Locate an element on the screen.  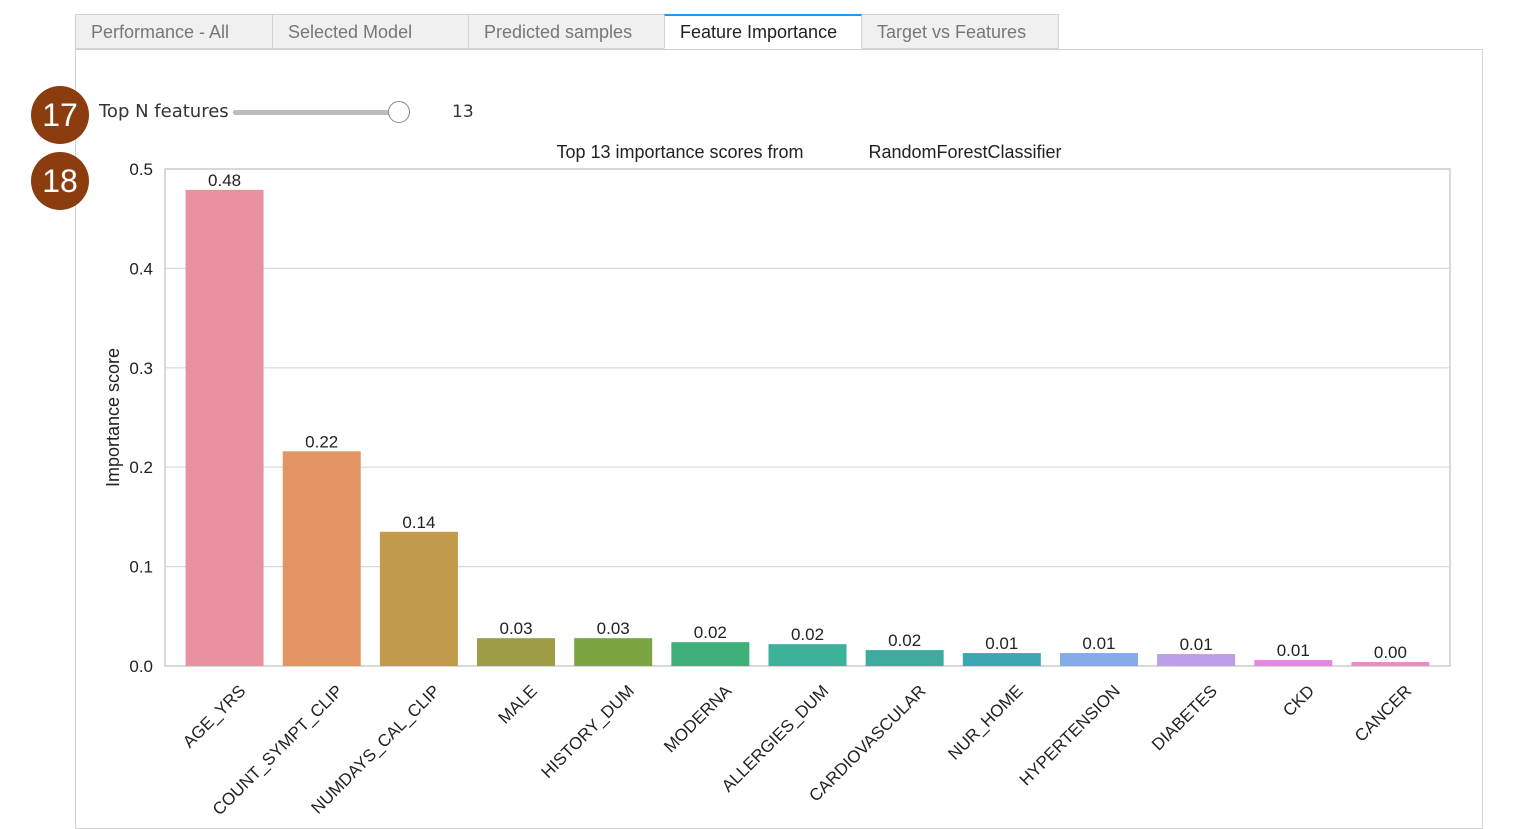
top-n-features-value: 13 is located at coordinates (463, 112).